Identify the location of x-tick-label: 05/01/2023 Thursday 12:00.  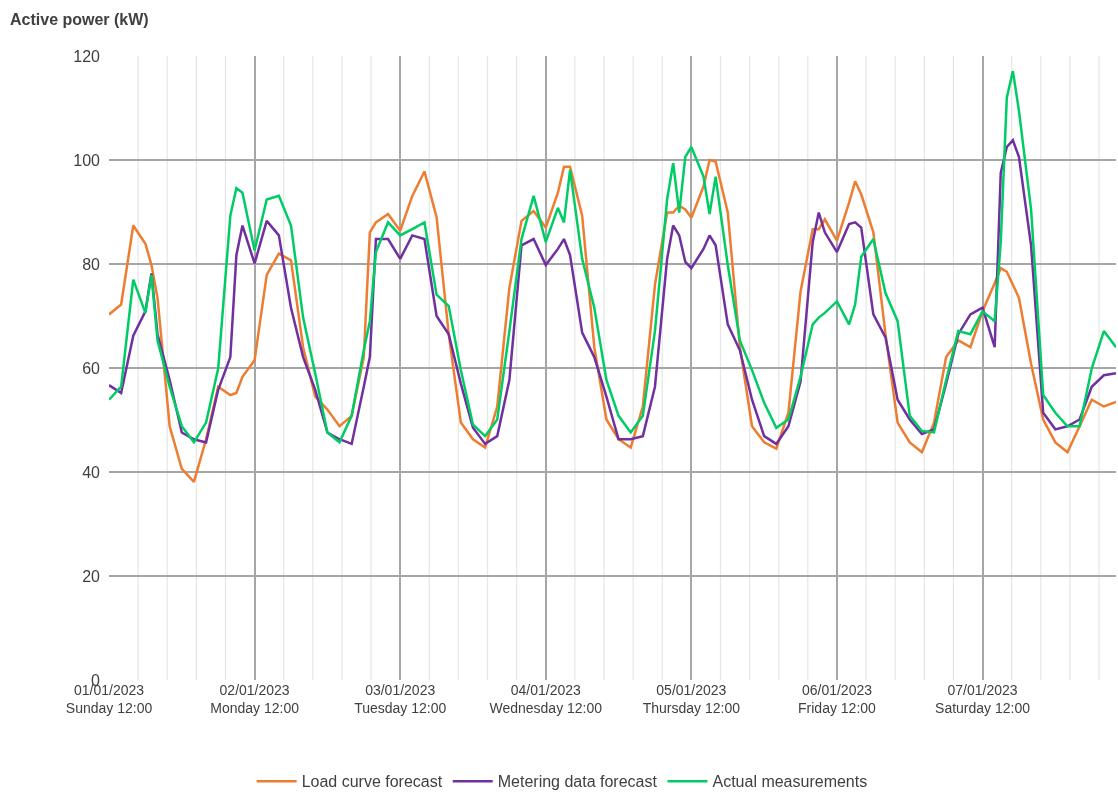
(691, 699).